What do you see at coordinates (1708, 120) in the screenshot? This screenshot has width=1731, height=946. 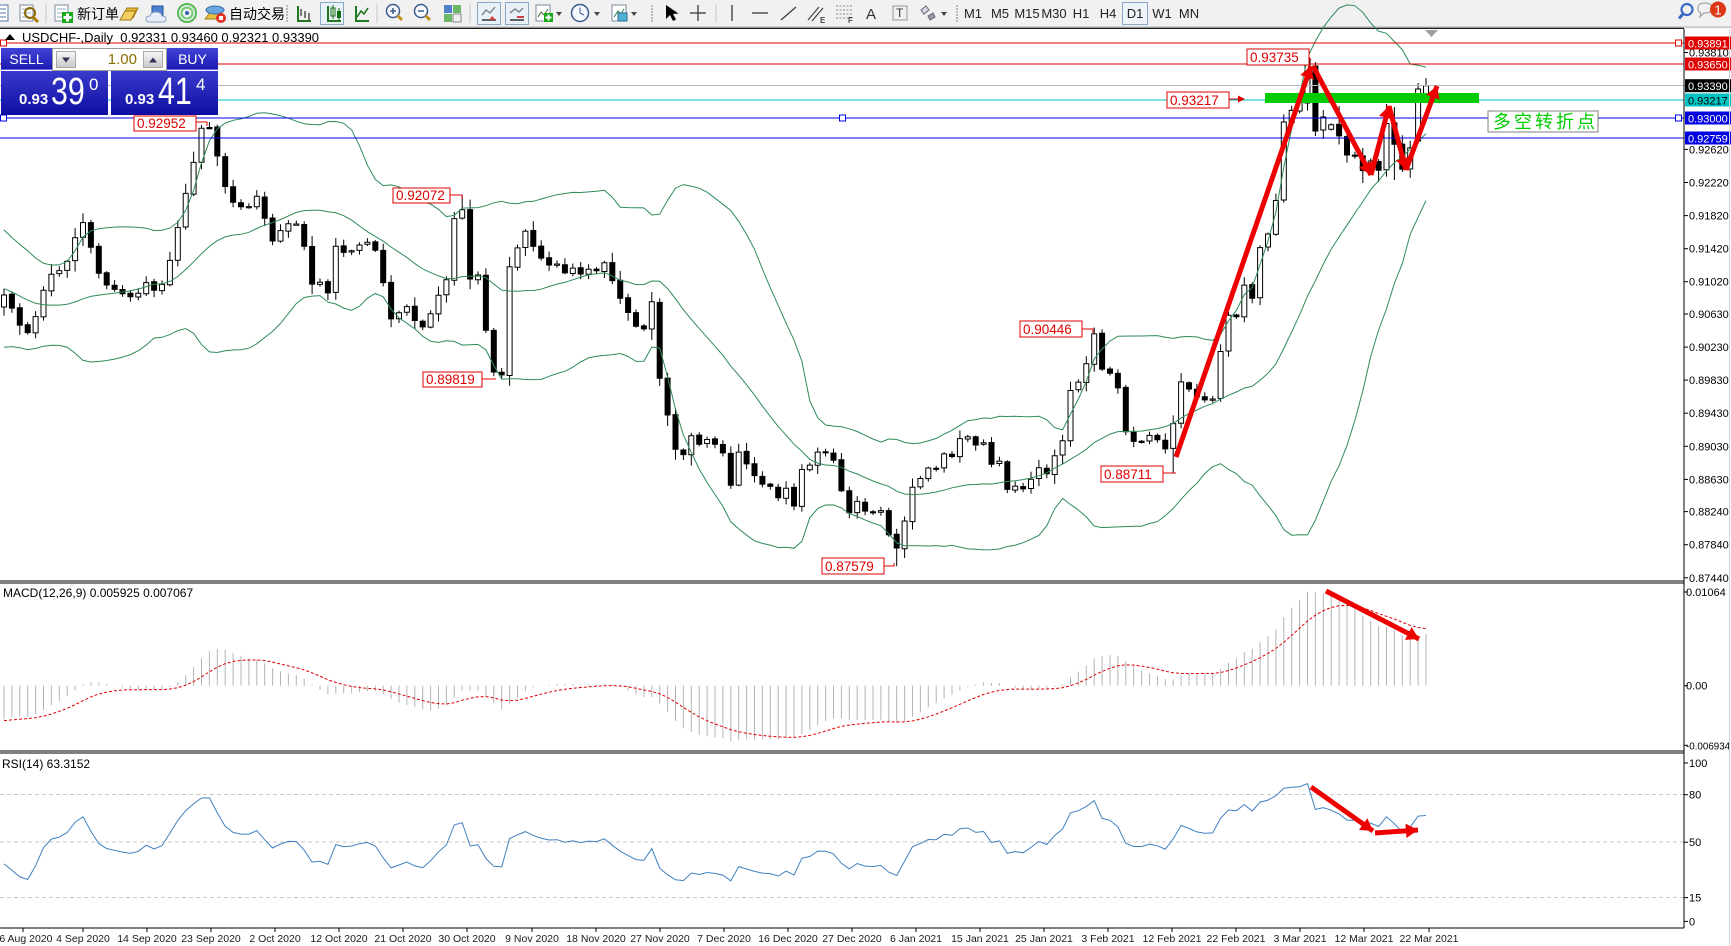 I see `svg-text: 0.93000` at bounding box center [1708, 120].